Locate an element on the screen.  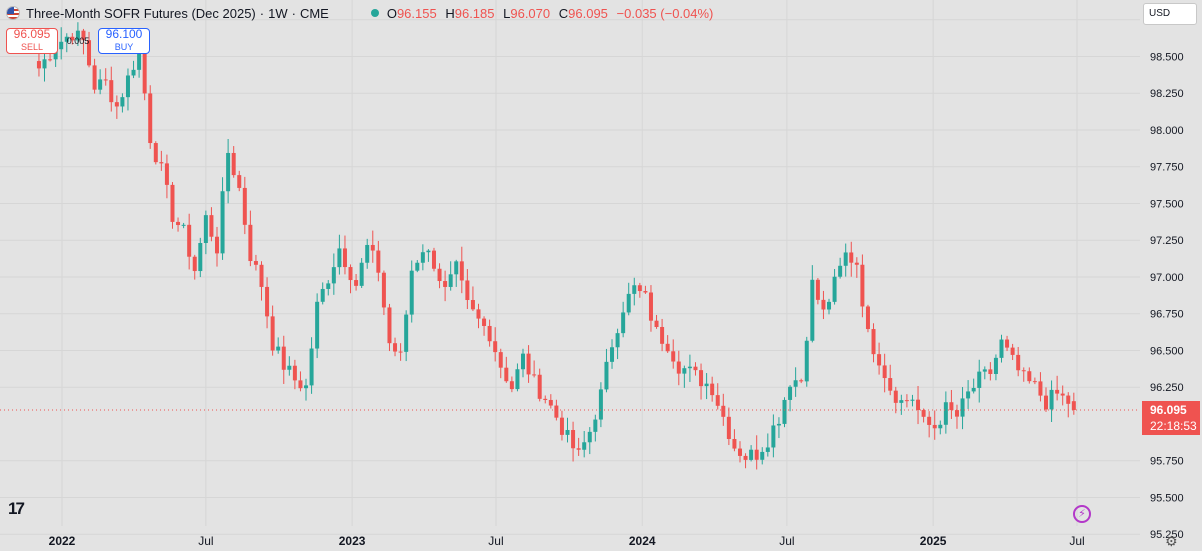
last-price-marker: 96.095 22:18:53 is located at coordinates (600, 418).